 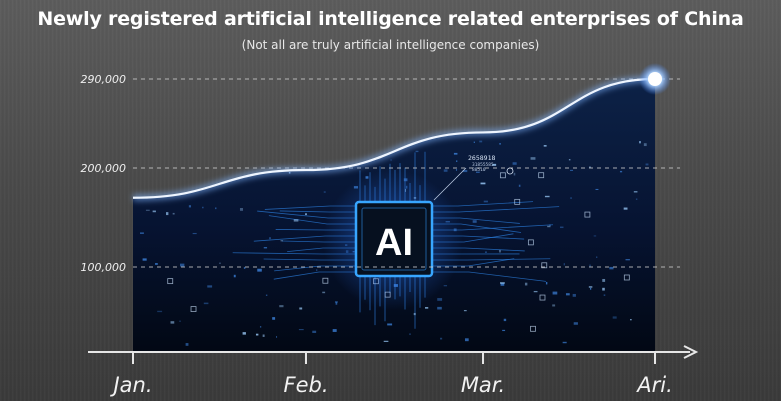 I want to click on chip-readout-line: 2658918, so click(x=481, y=158).